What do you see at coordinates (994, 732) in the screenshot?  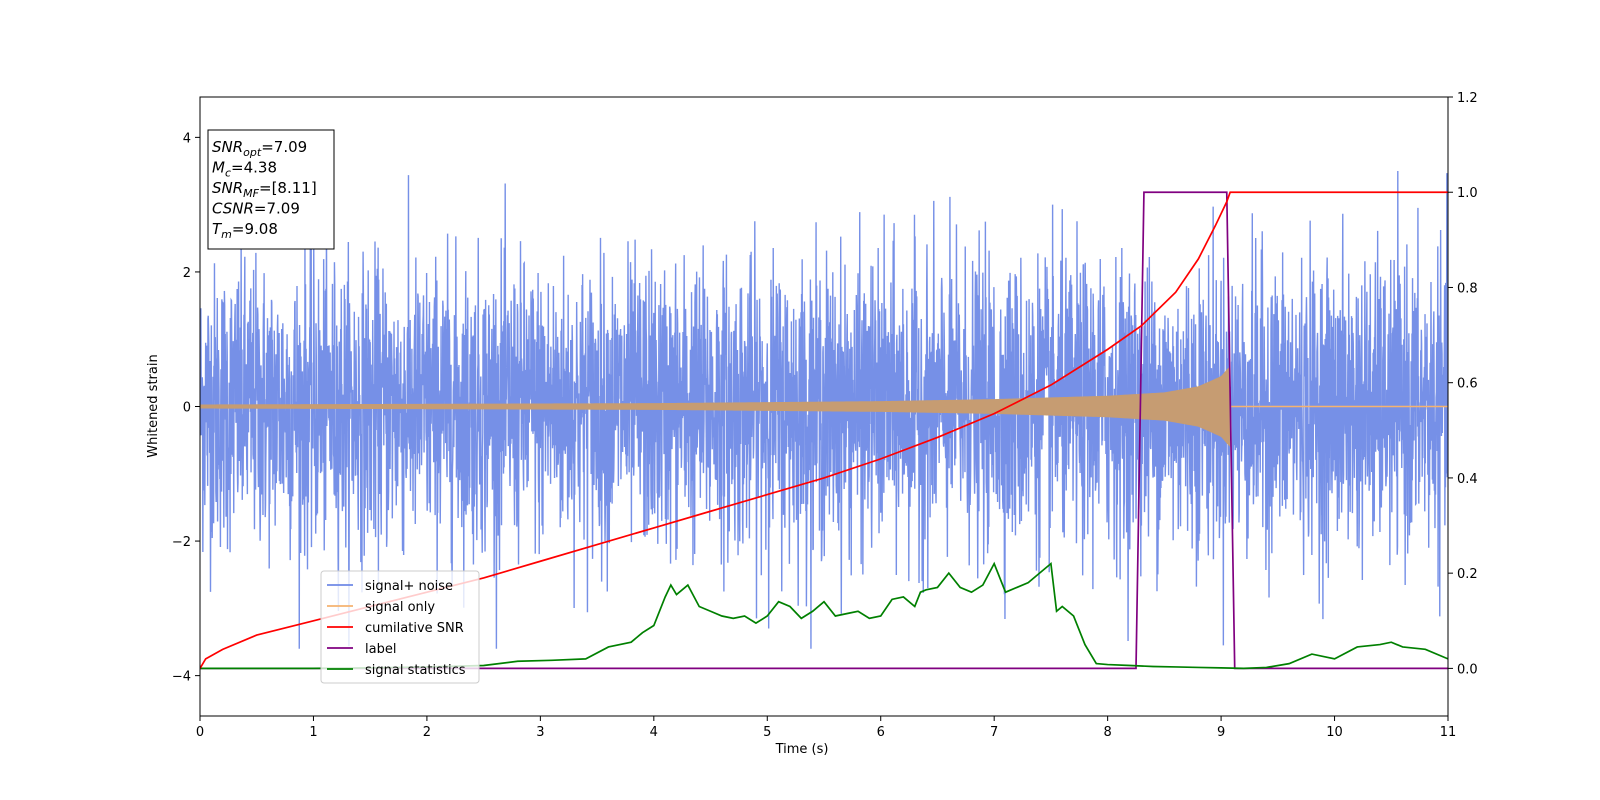 I see `x-tick-label: 7` at bounding box center [994, 732].